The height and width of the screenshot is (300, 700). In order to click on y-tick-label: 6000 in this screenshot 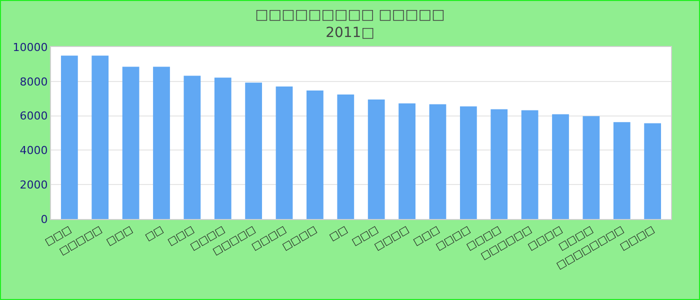, I will do `click(34, 116)`.